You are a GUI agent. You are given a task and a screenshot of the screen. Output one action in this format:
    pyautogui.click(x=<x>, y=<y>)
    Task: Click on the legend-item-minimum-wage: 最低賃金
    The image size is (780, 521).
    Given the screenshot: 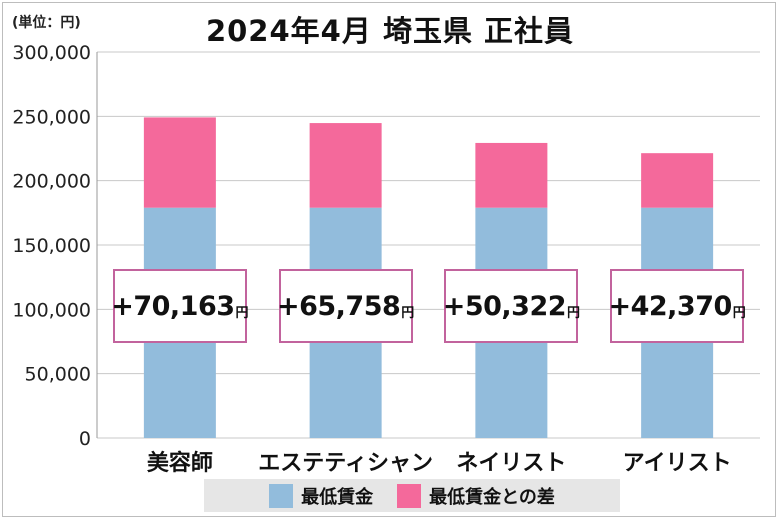 What is the action you would take?
    pyautogui.click(x=321, y=496)
    